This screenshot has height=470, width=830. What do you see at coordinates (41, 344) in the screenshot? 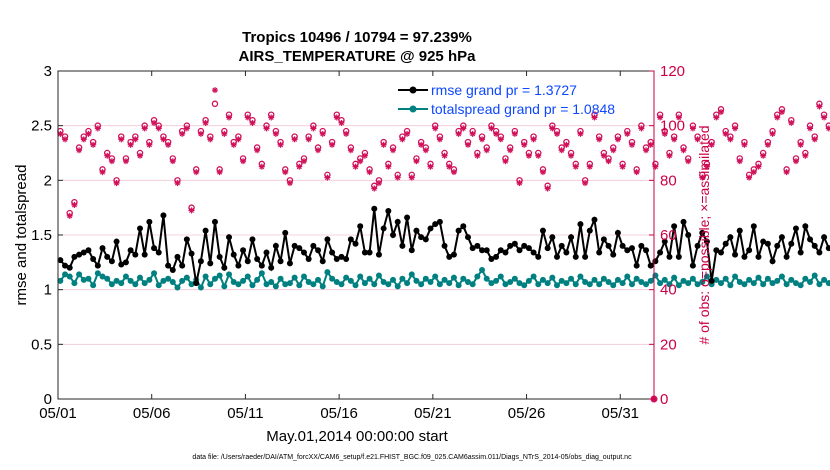
I see `y-left-tick-label: 0.5` at bounding box center [41, 344].